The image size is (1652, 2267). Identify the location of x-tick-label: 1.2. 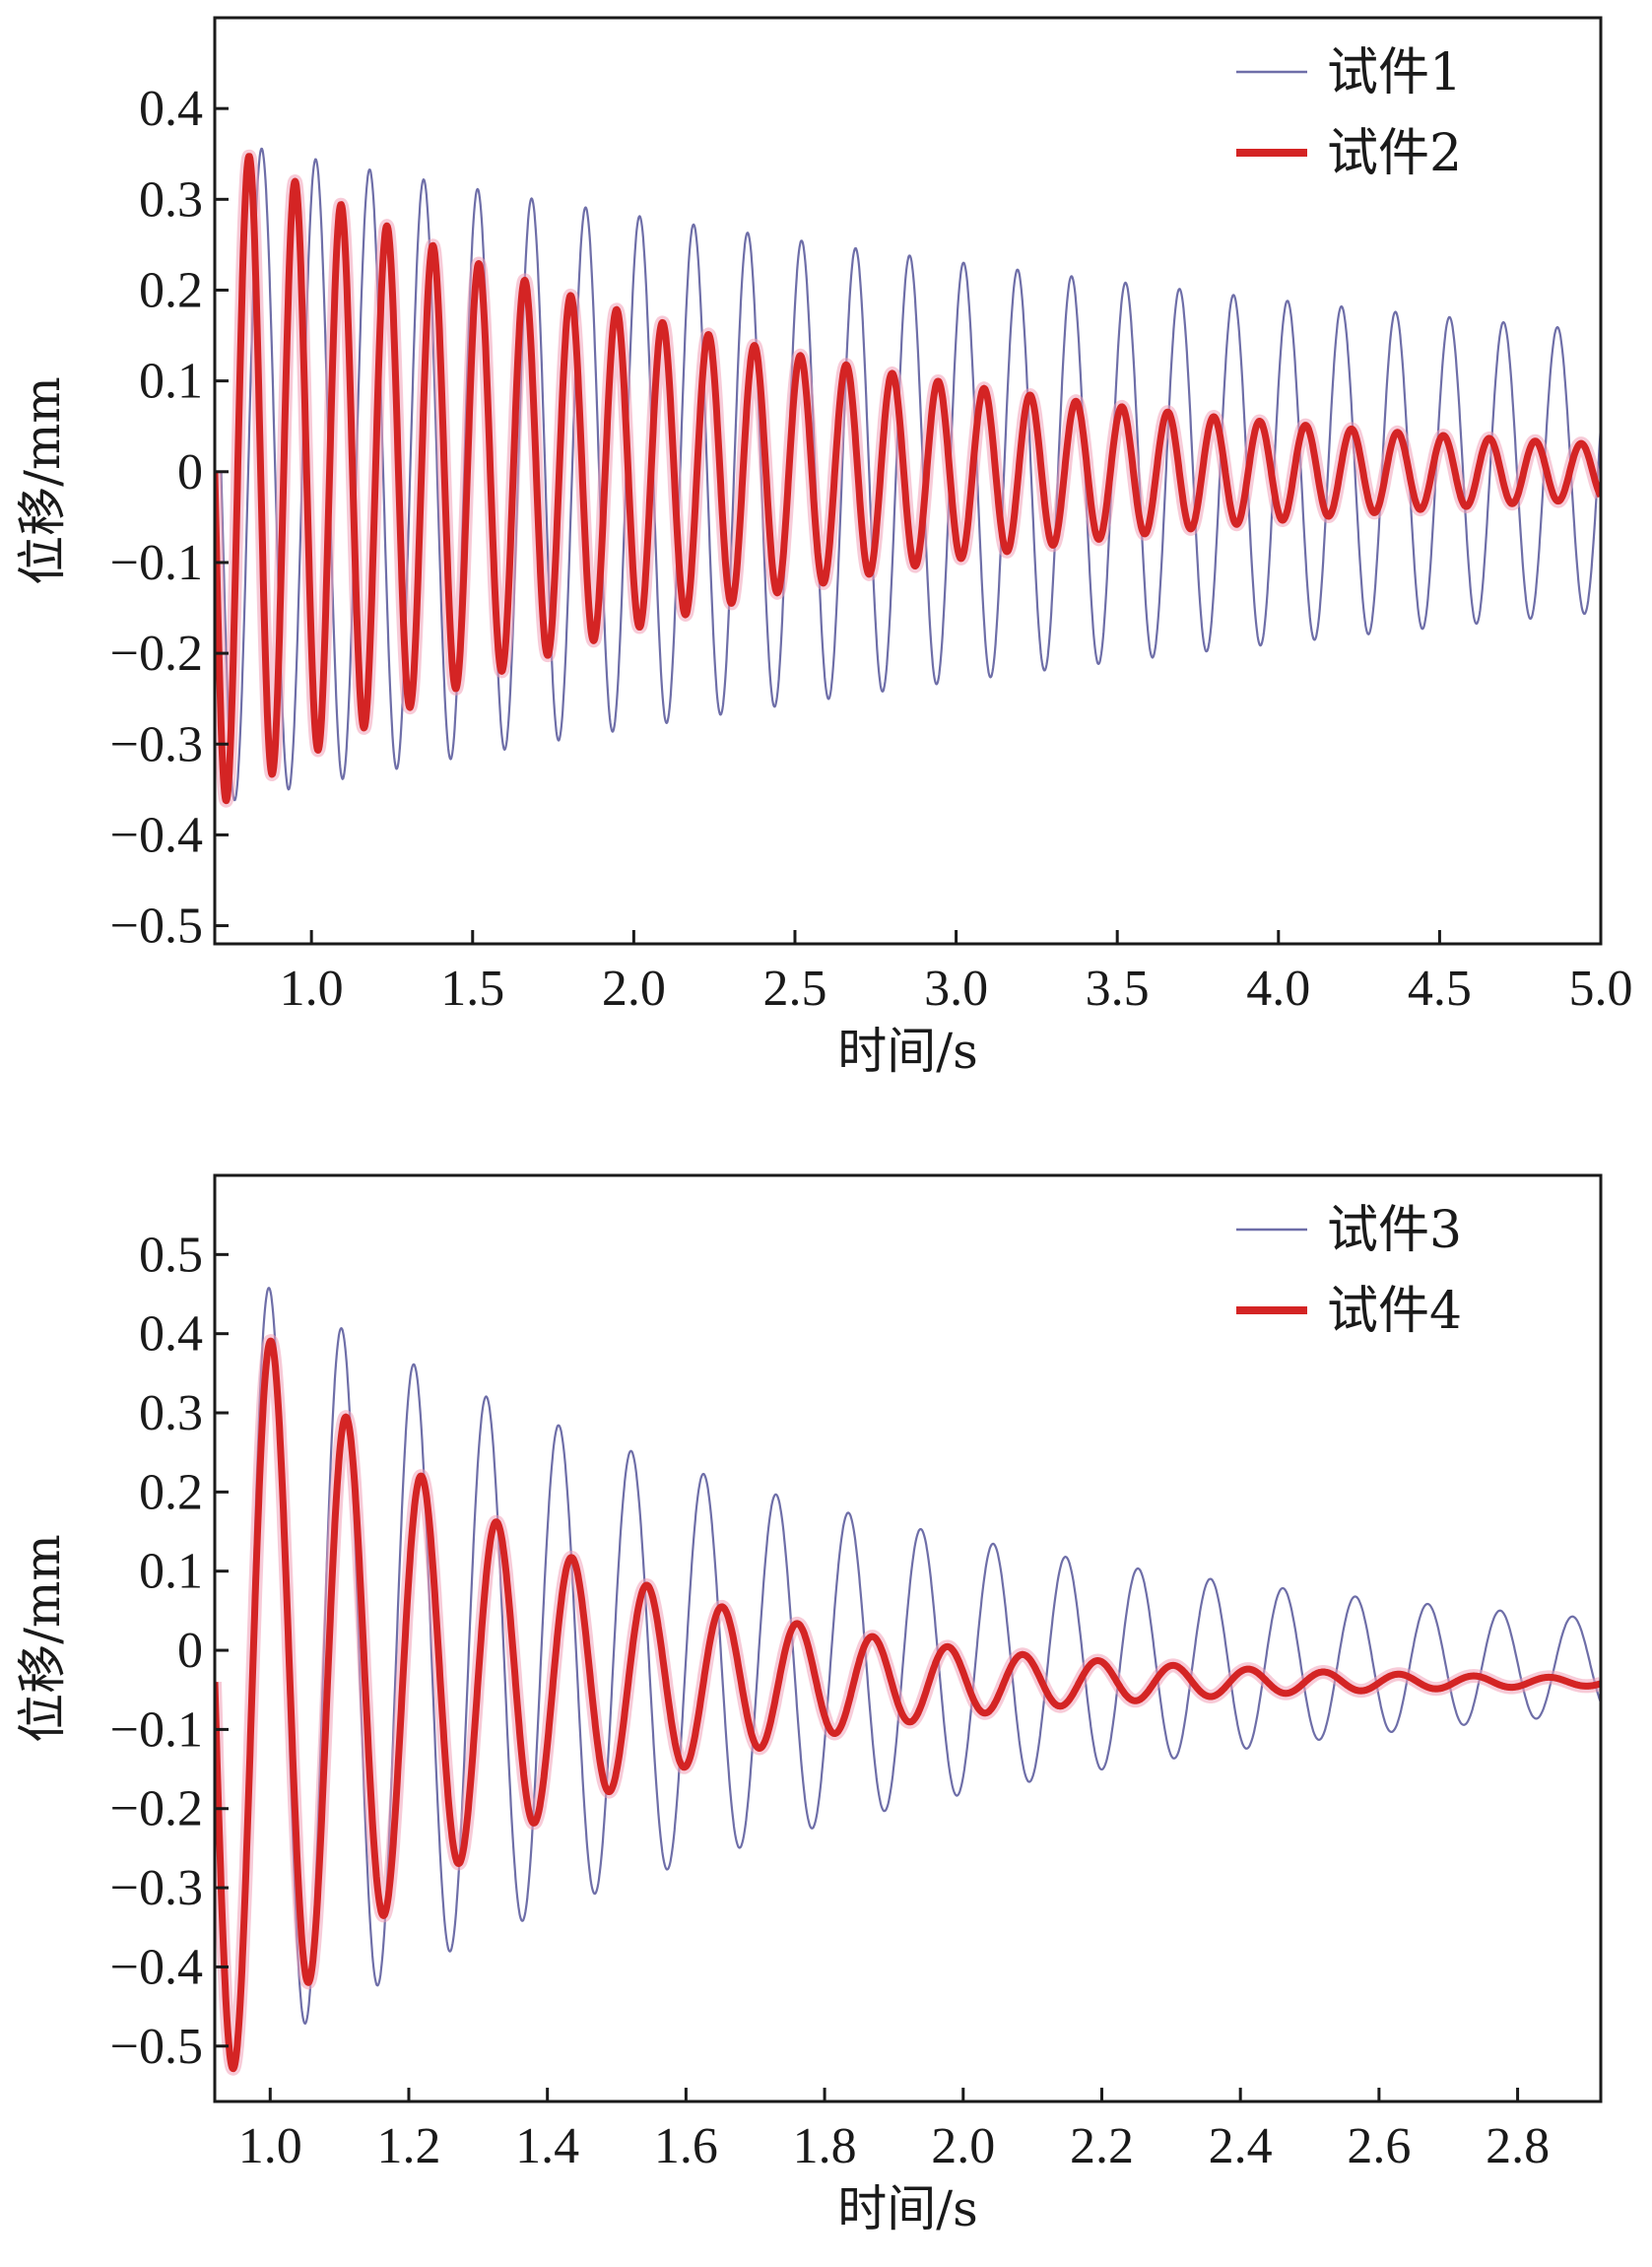
(408, 2146).